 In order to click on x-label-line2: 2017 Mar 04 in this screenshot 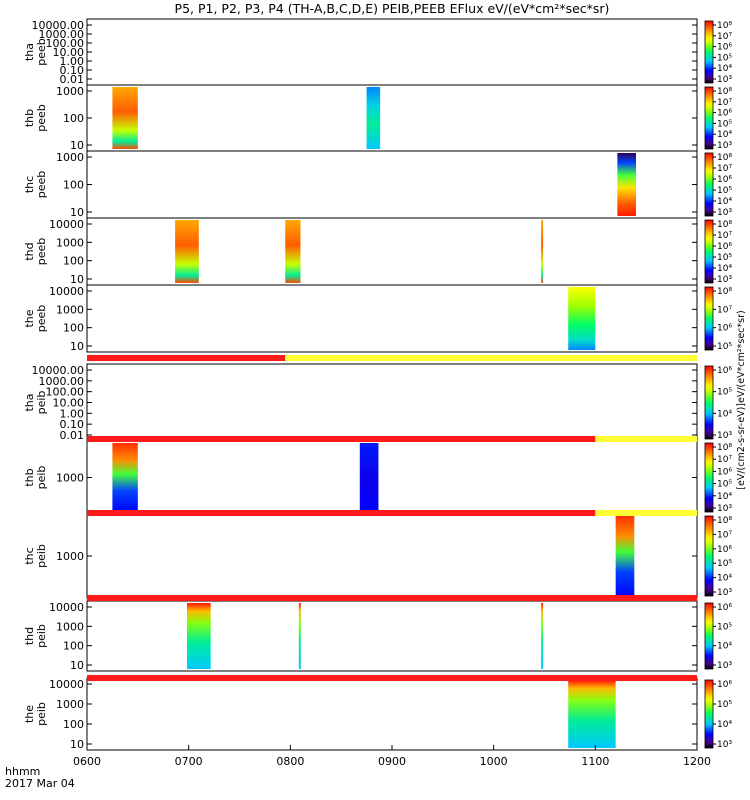, I will do `click(40, 783)`.